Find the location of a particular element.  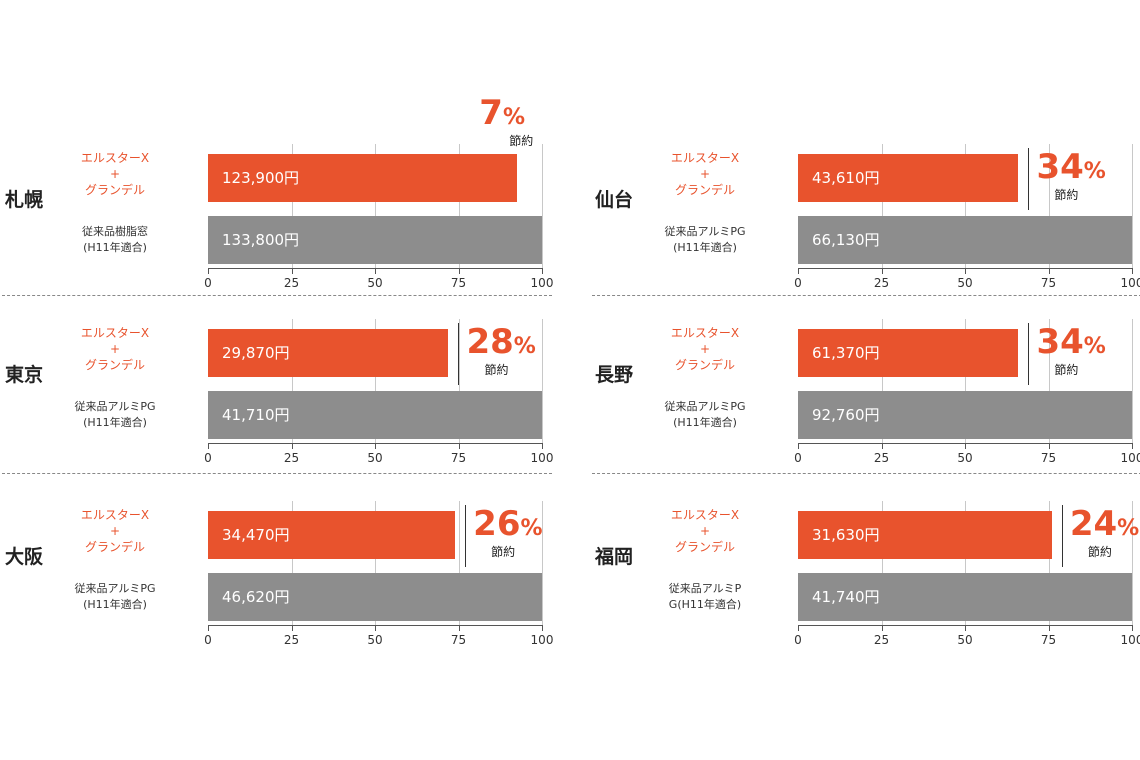

percent-value: 28 is located at coordinates (490, 342).